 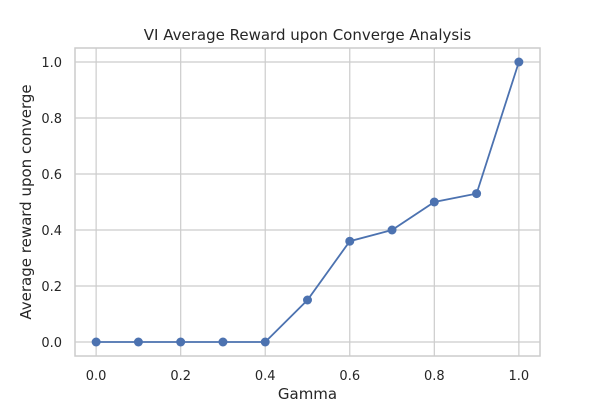 What do you see at coordinates (307, 376) in the screenshot?
I see `x-tick-labels: 0.0 0.2 0.4 0.6 0.8 1.0` at bounding box center [307, 376].